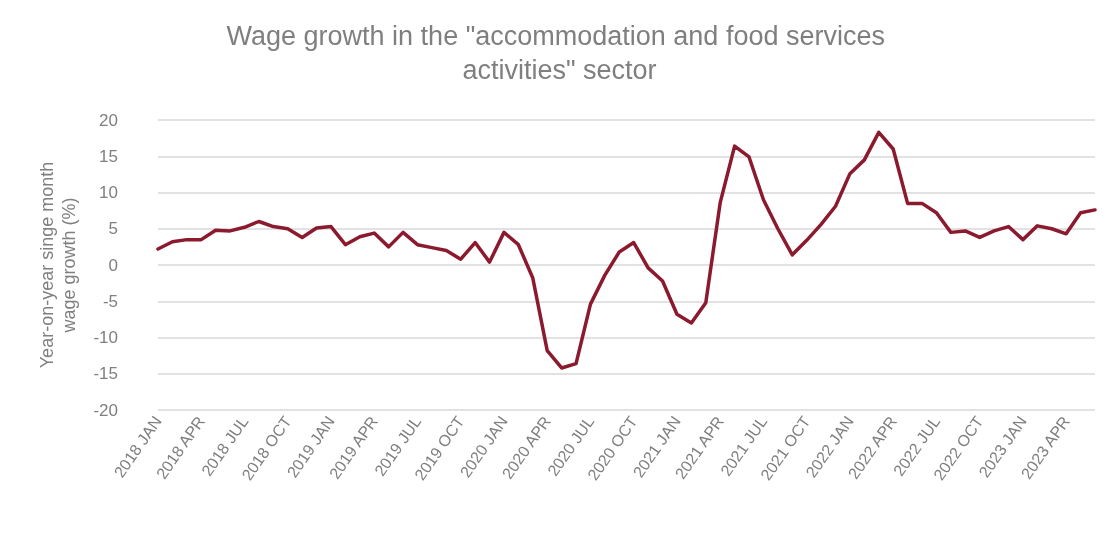  What do you see at coordinates (110, 301) in the screenshot?
I see `y-tick-label: -5` at bounding box center [110, 301].